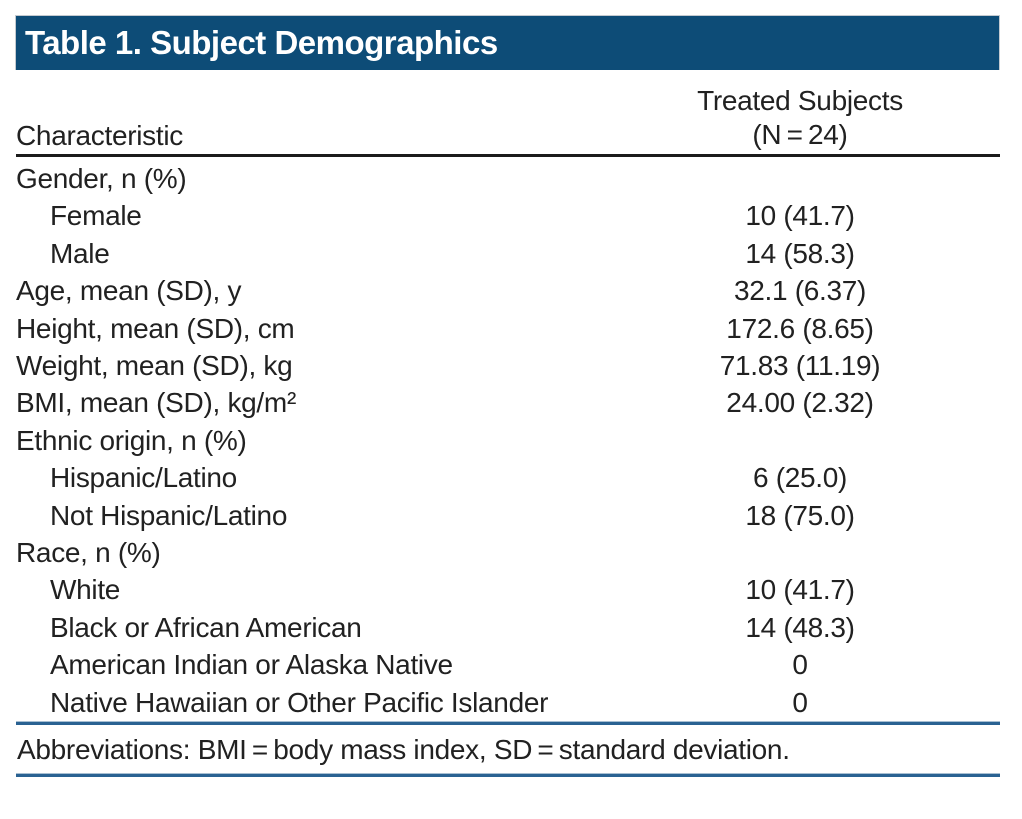 This screenshot has width=1022, height=819. I want to click on row-label: Not Hispanic/Latino, so click(169, 515).